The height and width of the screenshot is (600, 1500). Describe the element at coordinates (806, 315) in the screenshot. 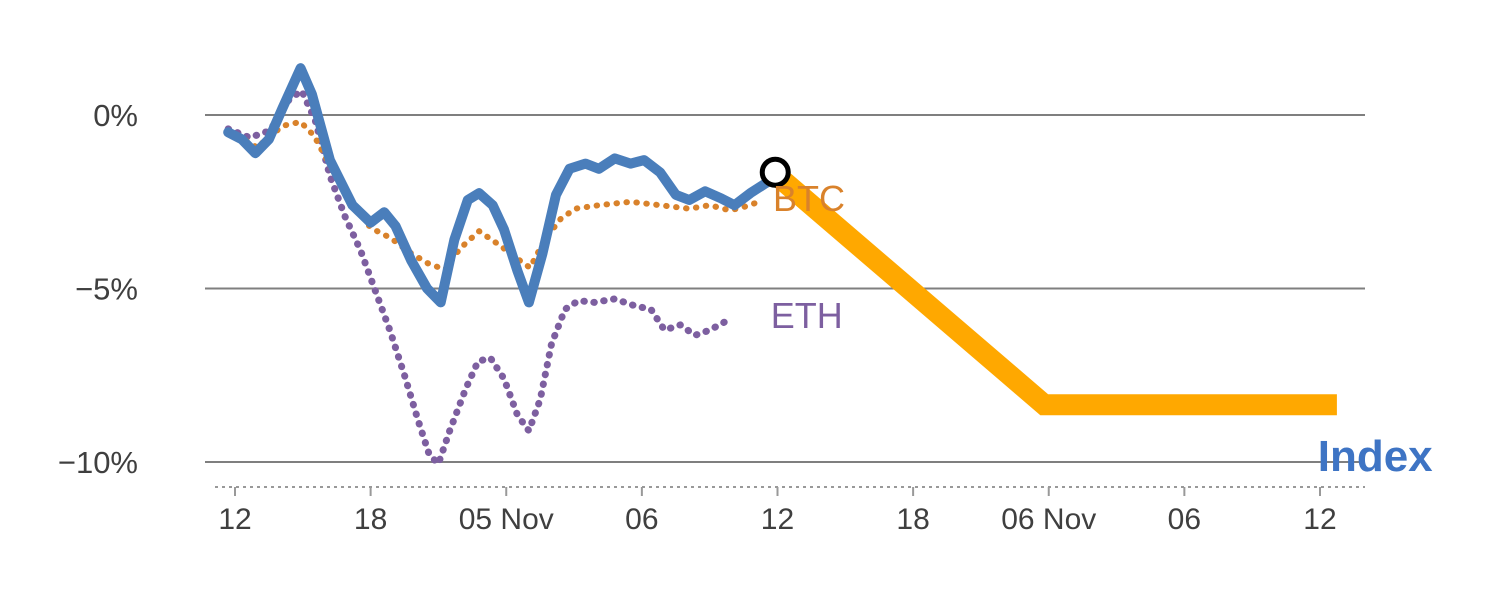

I see `eth-series-label: ETH` at that location.